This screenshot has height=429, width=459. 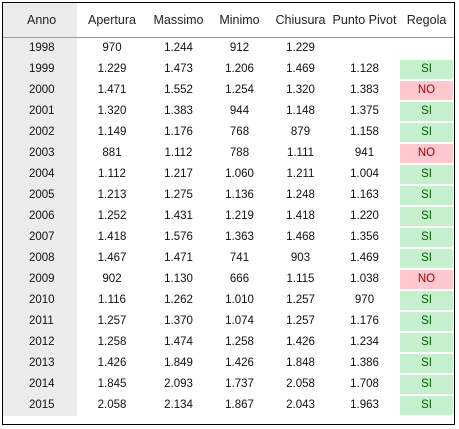 I want to click on cell-year: 2004, so click(x=40, y=174).